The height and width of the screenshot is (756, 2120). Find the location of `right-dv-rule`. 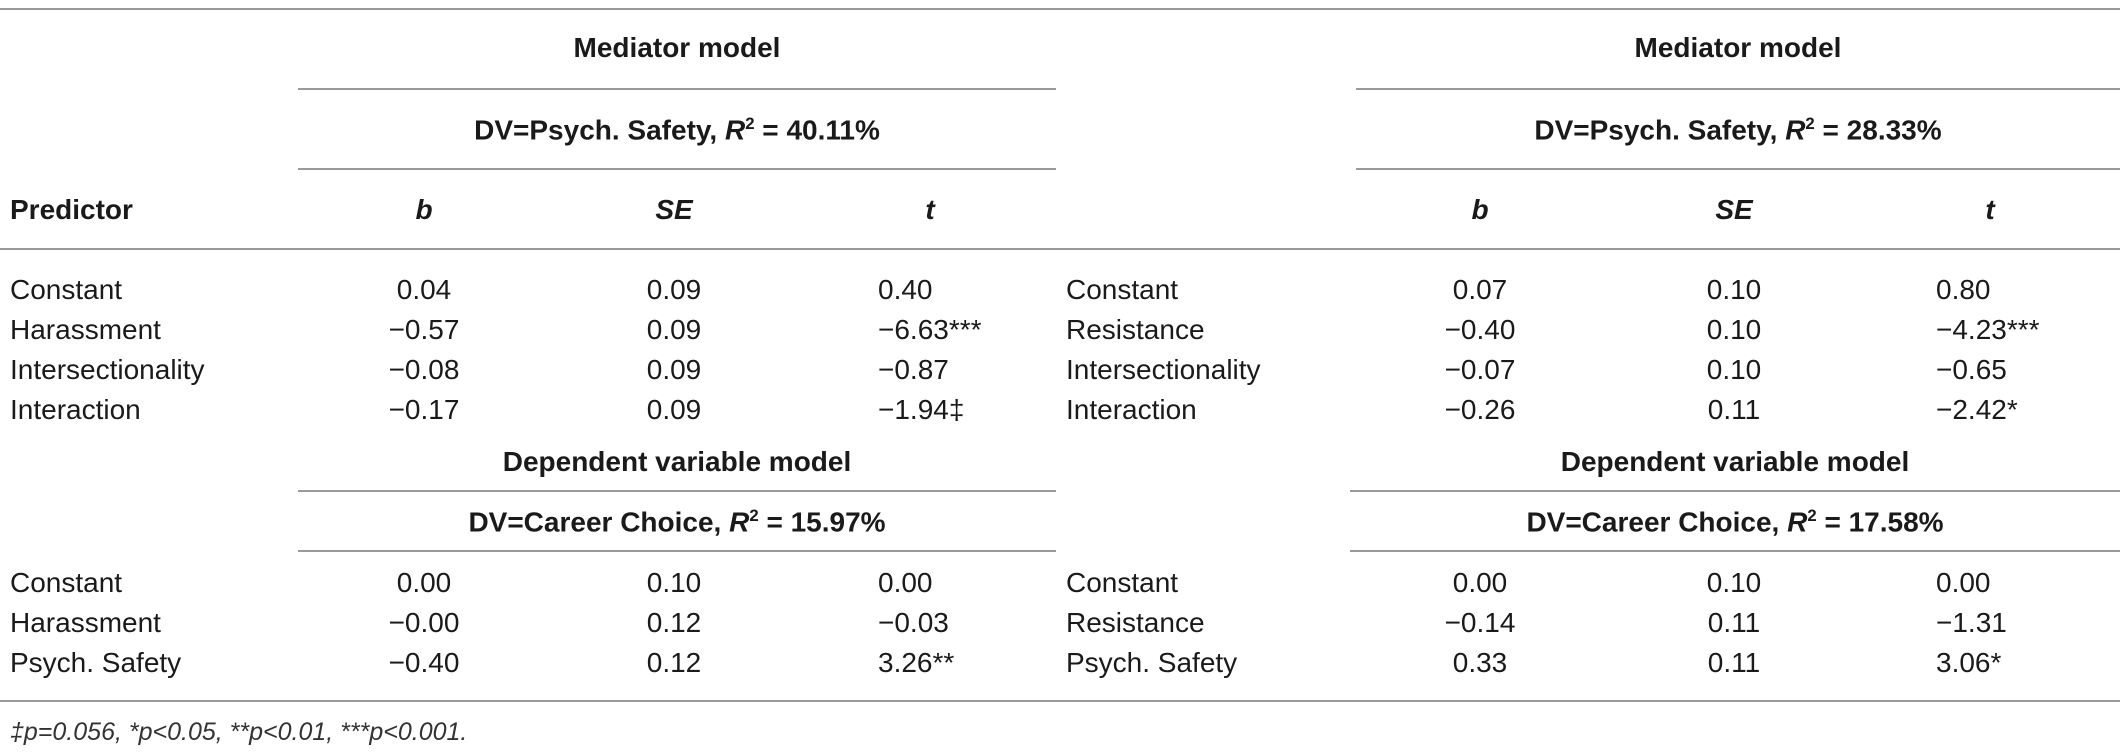

right-dv-rule is located at coordinates (1738, 169).